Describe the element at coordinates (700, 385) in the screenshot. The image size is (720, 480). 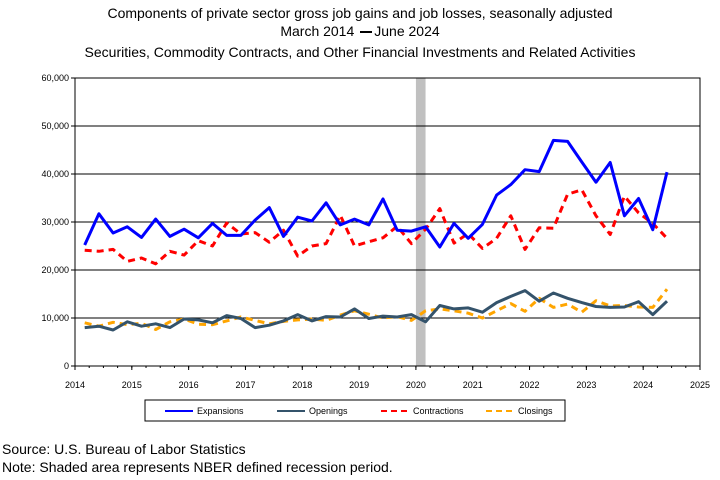
I see `x-tick-label: 2025` at that location.